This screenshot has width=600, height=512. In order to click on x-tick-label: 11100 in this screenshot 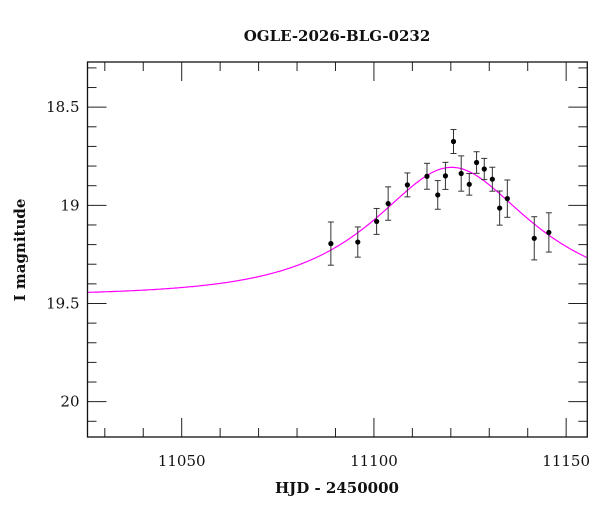, I will do `click(374, 461)`.